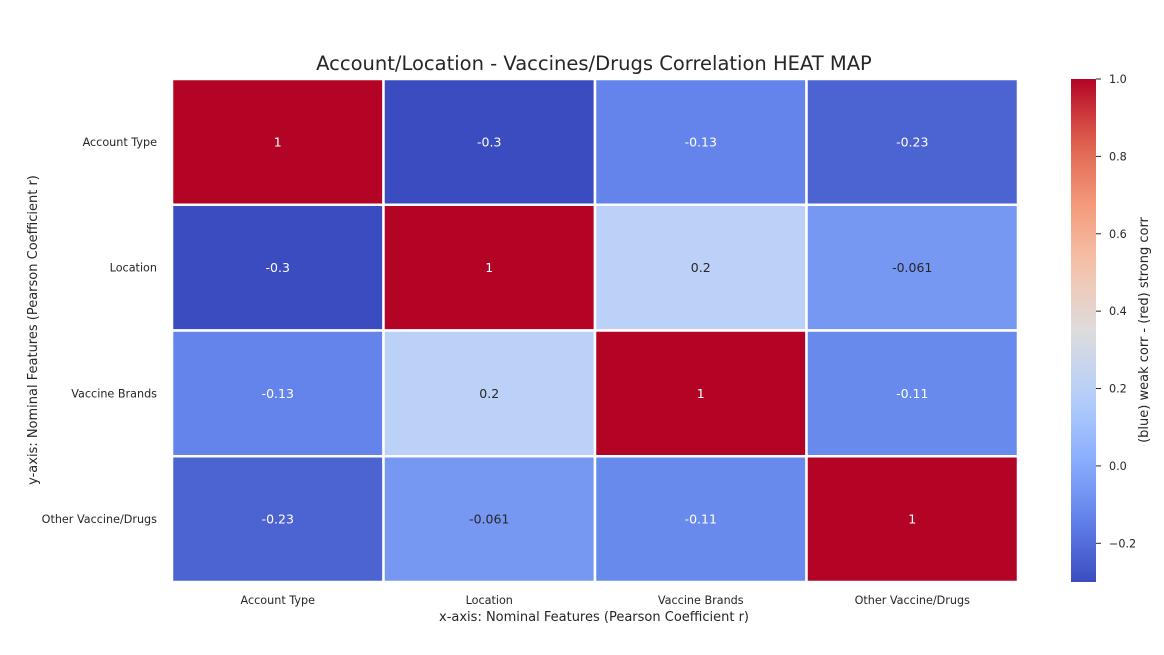  What do you see at coordinates (133, 268) in the screenshot?
I see `y-tick-location: Location` at bounding box center [133, 268].